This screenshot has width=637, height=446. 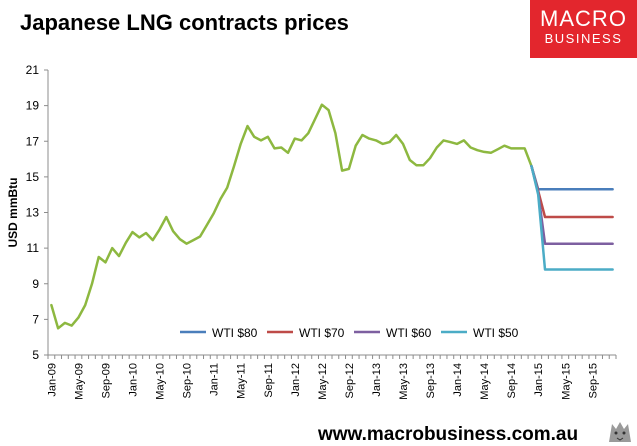 What do you see at coordinates (134, 380) in the screenshot?
I see `x-tick-label: Jan-10` at bounding box center [134, 380].